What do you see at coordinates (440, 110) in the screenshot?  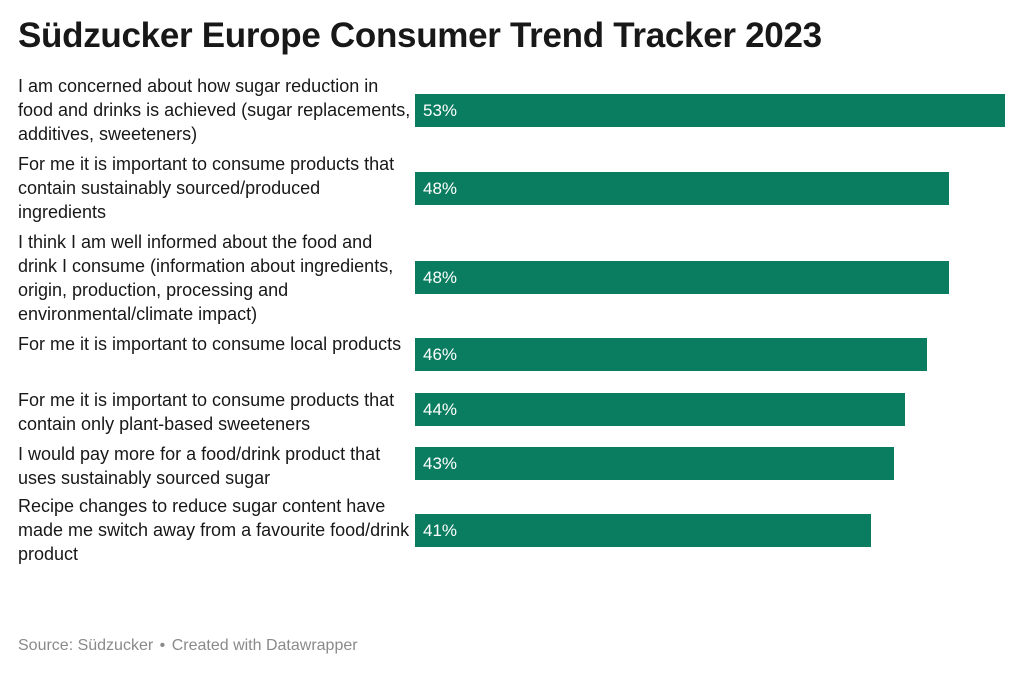 I see `bar-value-label: 53%` at bounding box center [440, 110].